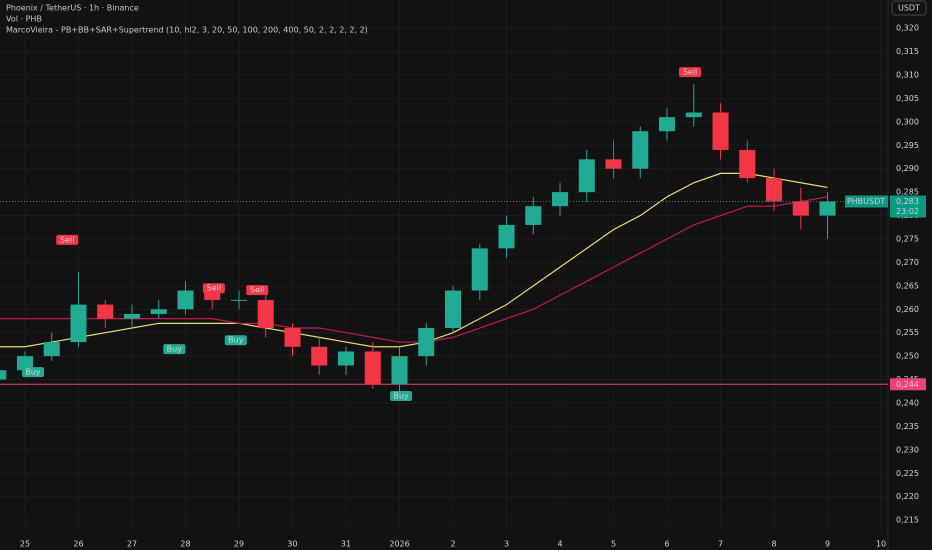  Describe the element at coordinates (399, 544) in the screenshot. I see `x-tick-label: 2026` at that location.